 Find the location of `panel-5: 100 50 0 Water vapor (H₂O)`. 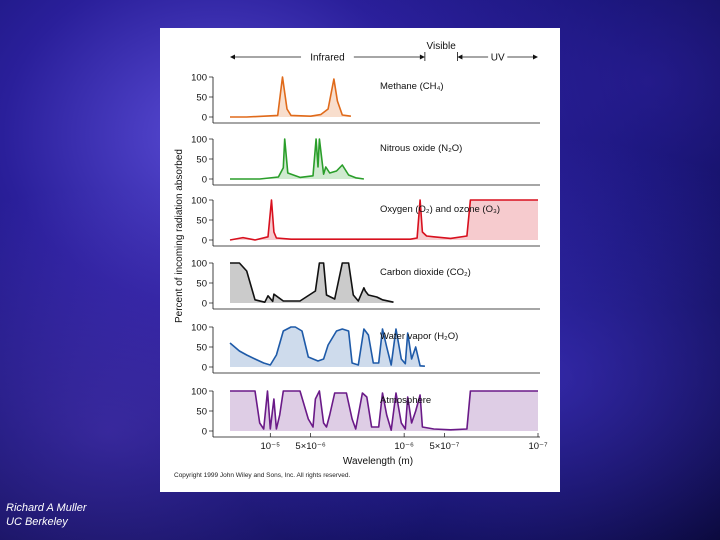

panel-5: 100 50 0 Water vapor (H₂O) is located at coordinates (365, 348).